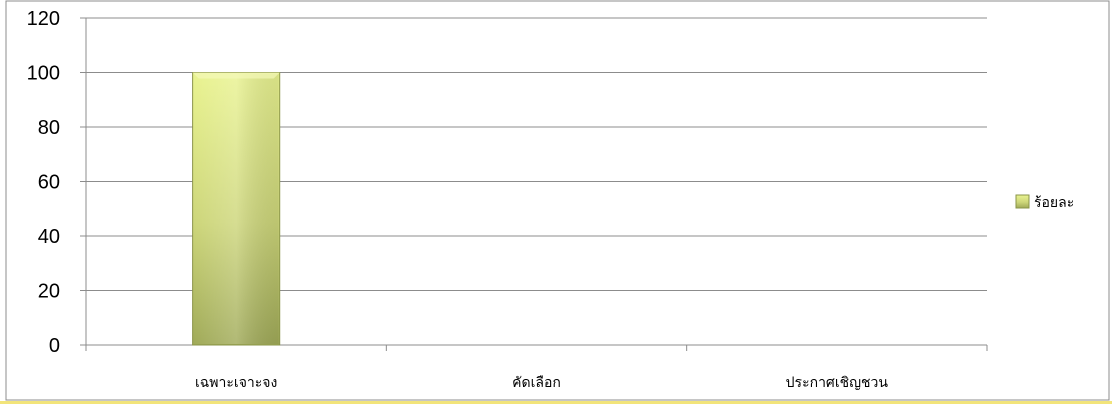 The height and width of the screenshot is (405, 1112). What do you see at coordinates (49, 128) in the screenshot?
I see `y-tick-label: 80` at bounding box center [49, 128].